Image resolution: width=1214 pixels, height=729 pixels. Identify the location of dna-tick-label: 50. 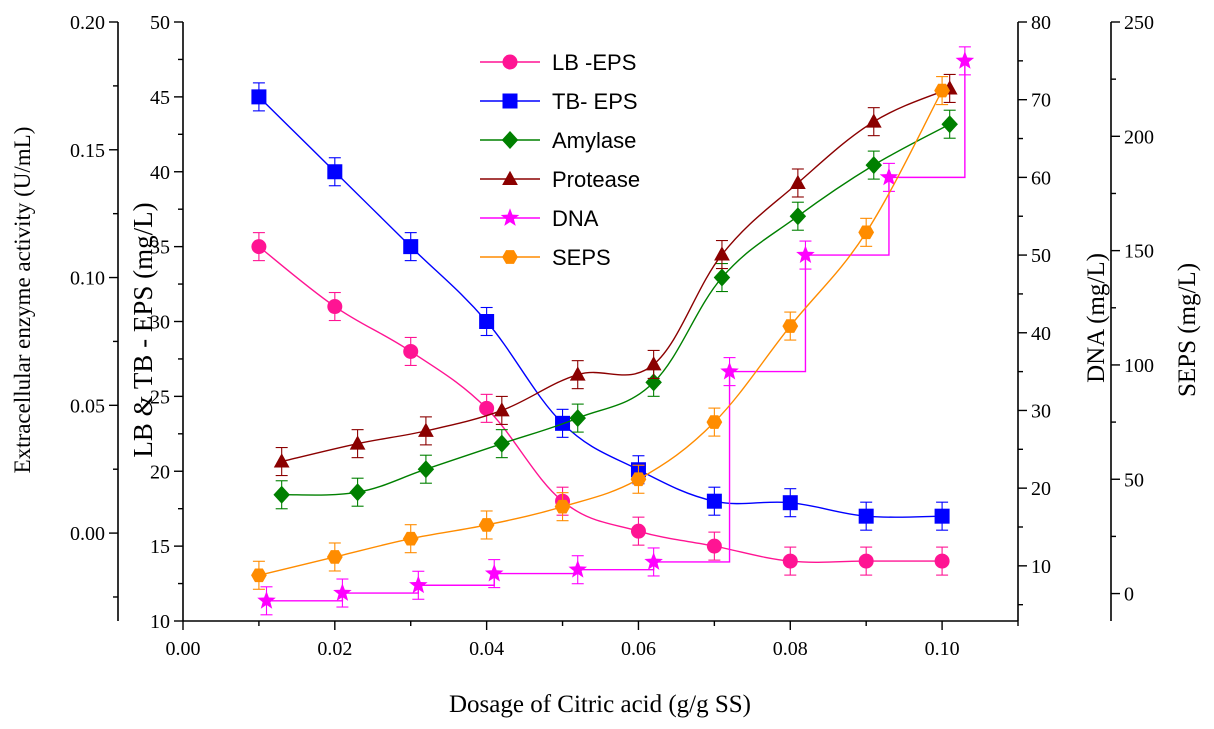
(1041, 256).